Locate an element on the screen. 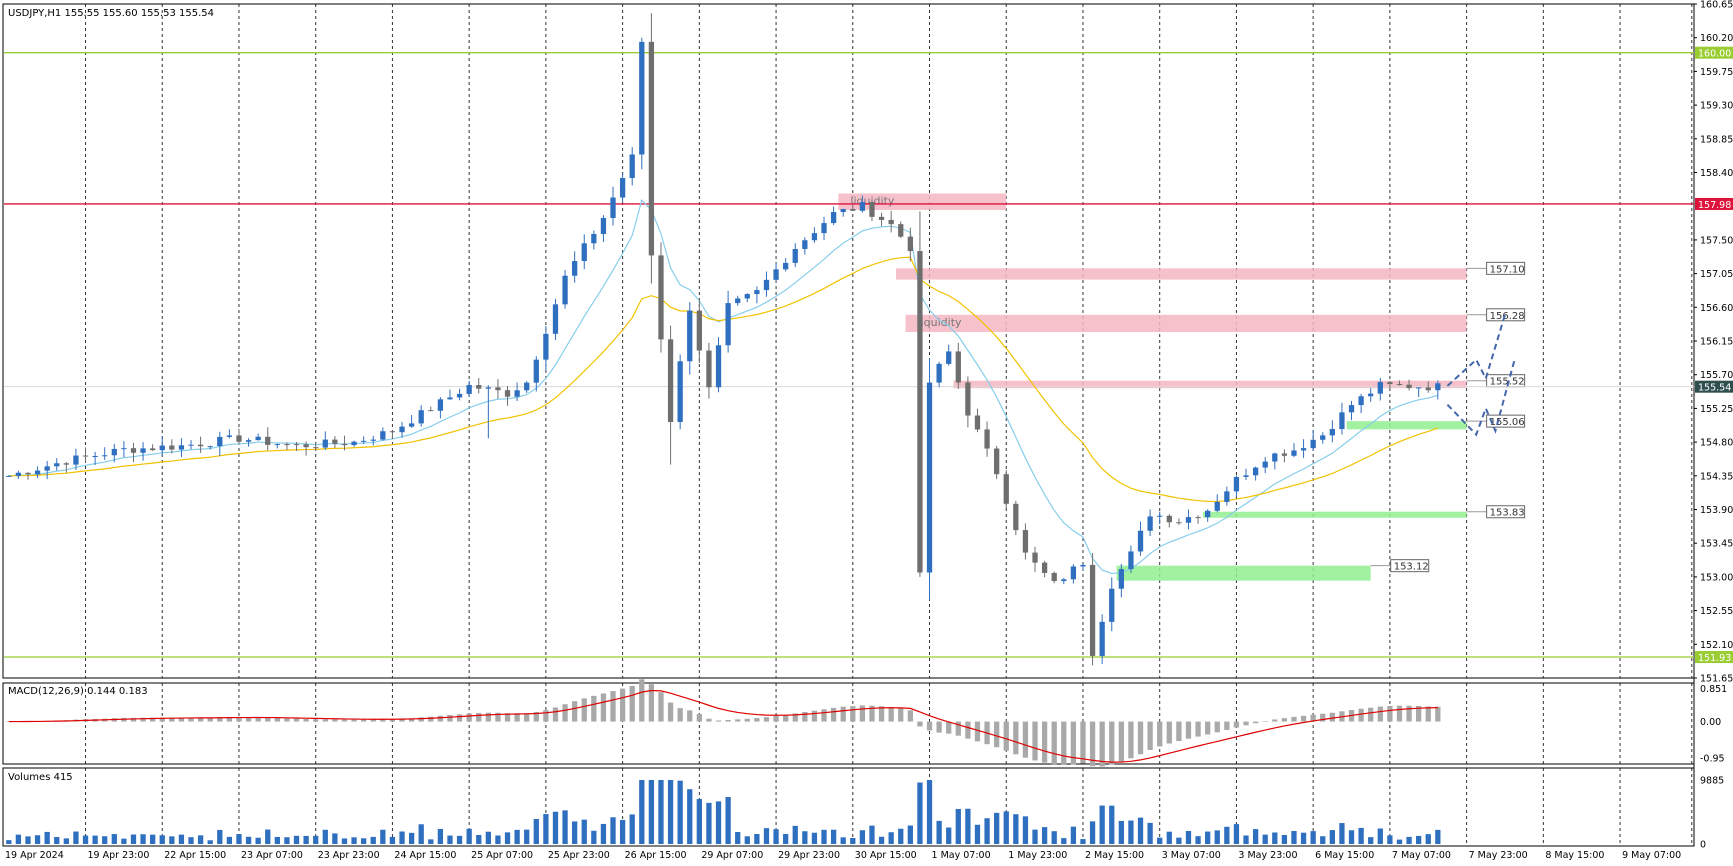 The image size is (1733, 866). price-tick-label: 152.10 is located at coordinates (1716, 645).